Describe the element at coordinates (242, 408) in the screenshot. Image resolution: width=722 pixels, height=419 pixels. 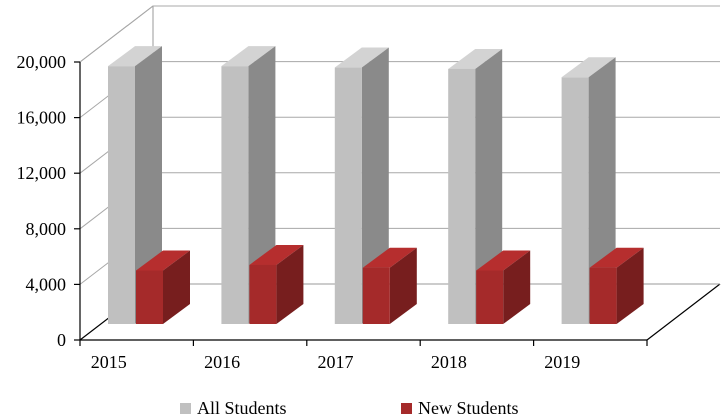
I see `legend-label: All Students` at that location.